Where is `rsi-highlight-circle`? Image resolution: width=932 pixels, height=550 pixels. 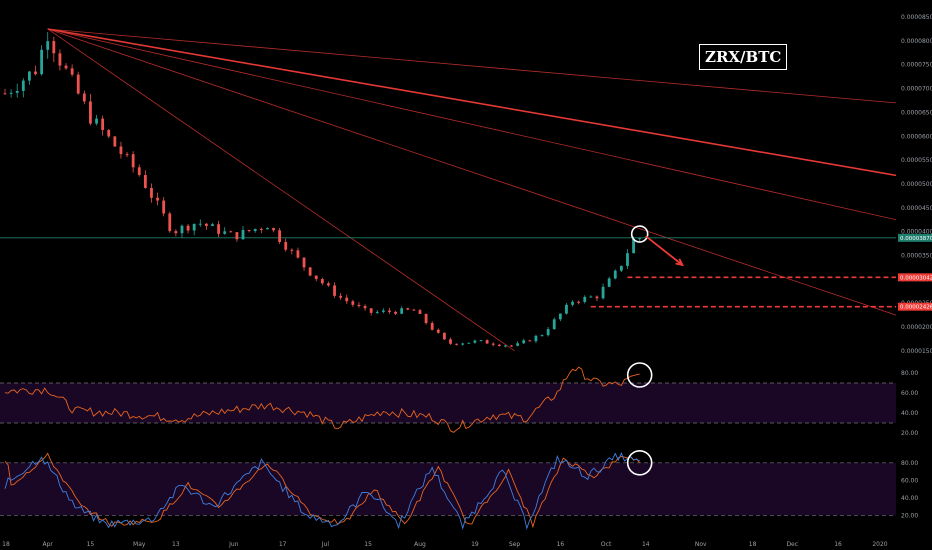
rsi-highlight-circle is located at coordinates (639, 375).